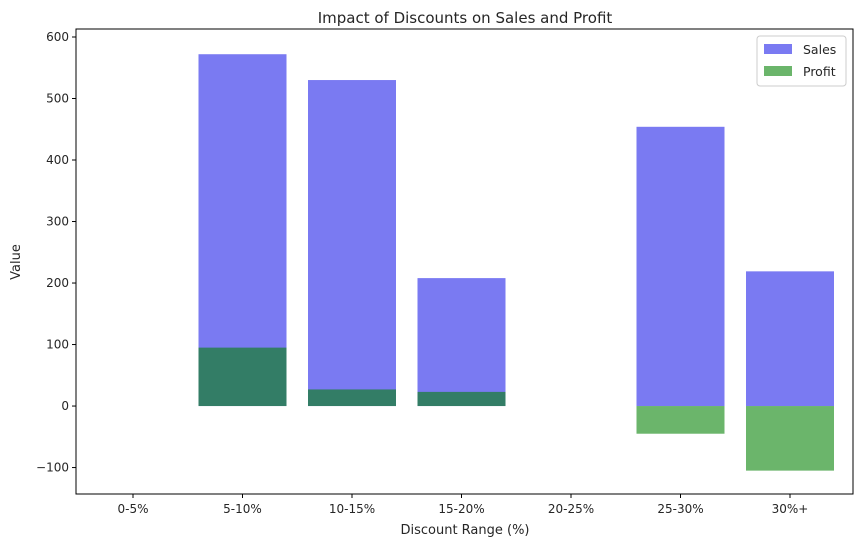 The width and height of the screenshot is (862, 547). What do you see at coordinates (52, 468) in the screenshot?
I see `y-tick-label: −100` at bounding box center [52, 468].